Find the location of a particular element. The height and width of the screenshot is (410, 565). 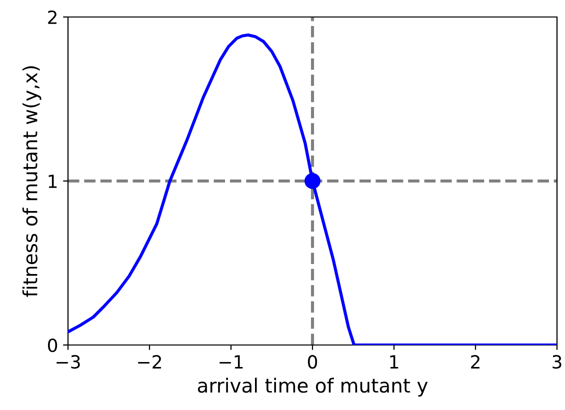

x-tick-label: 2 is located at coordinates (475, 361).